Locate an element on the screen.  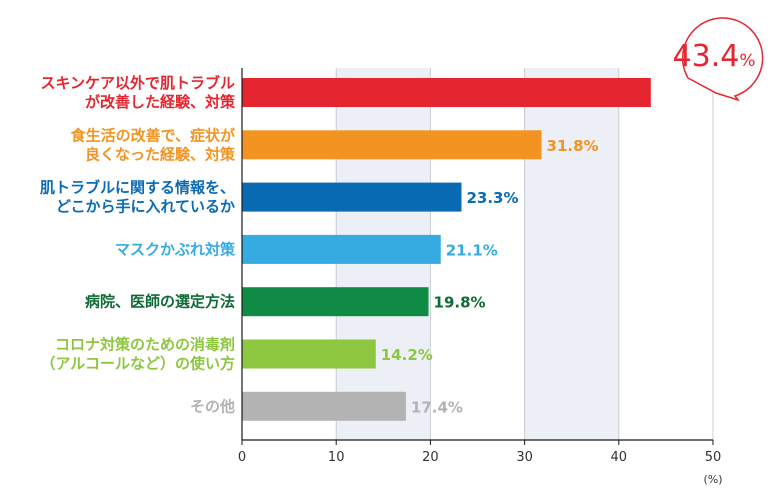
category-label: 良くなった経験、対策 is located at coordinates (160, 154).